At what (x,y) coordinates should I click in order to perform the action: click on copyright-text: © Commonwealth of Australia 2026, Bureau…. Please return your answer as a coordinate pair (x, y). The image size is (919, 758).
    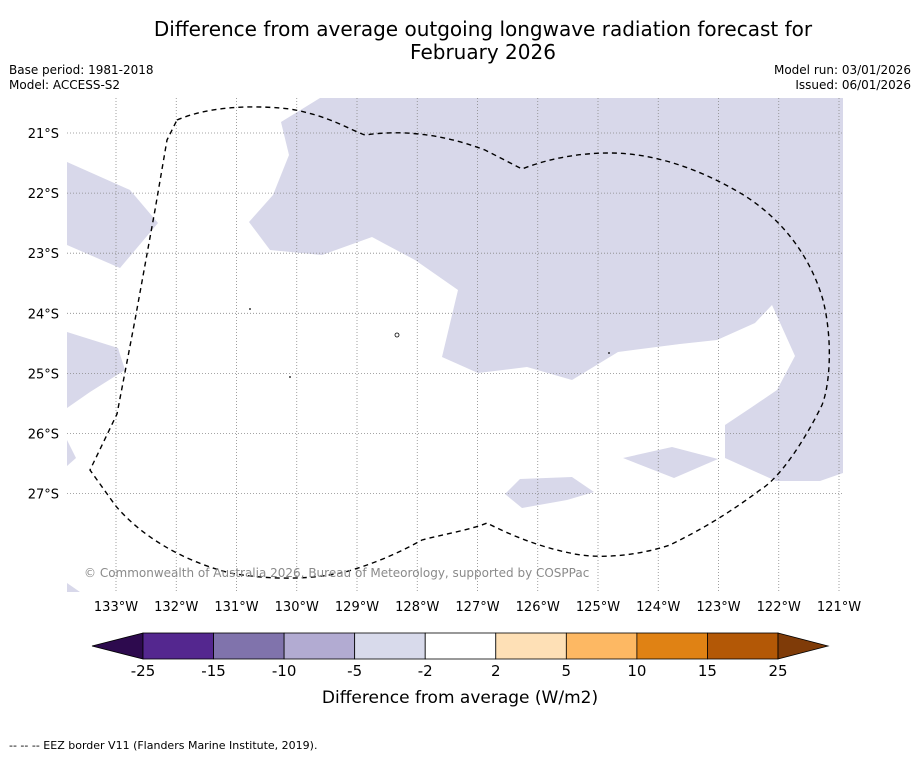
    Looking at the image, I should click on (336, 573).